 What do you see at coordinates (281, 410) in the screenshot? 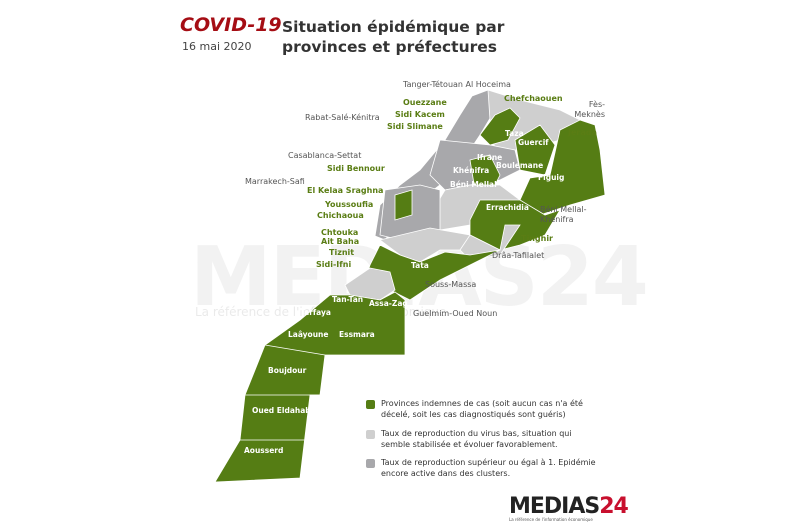
I see `province-label: Oued Eldahab` at bounding box center [281, 410].